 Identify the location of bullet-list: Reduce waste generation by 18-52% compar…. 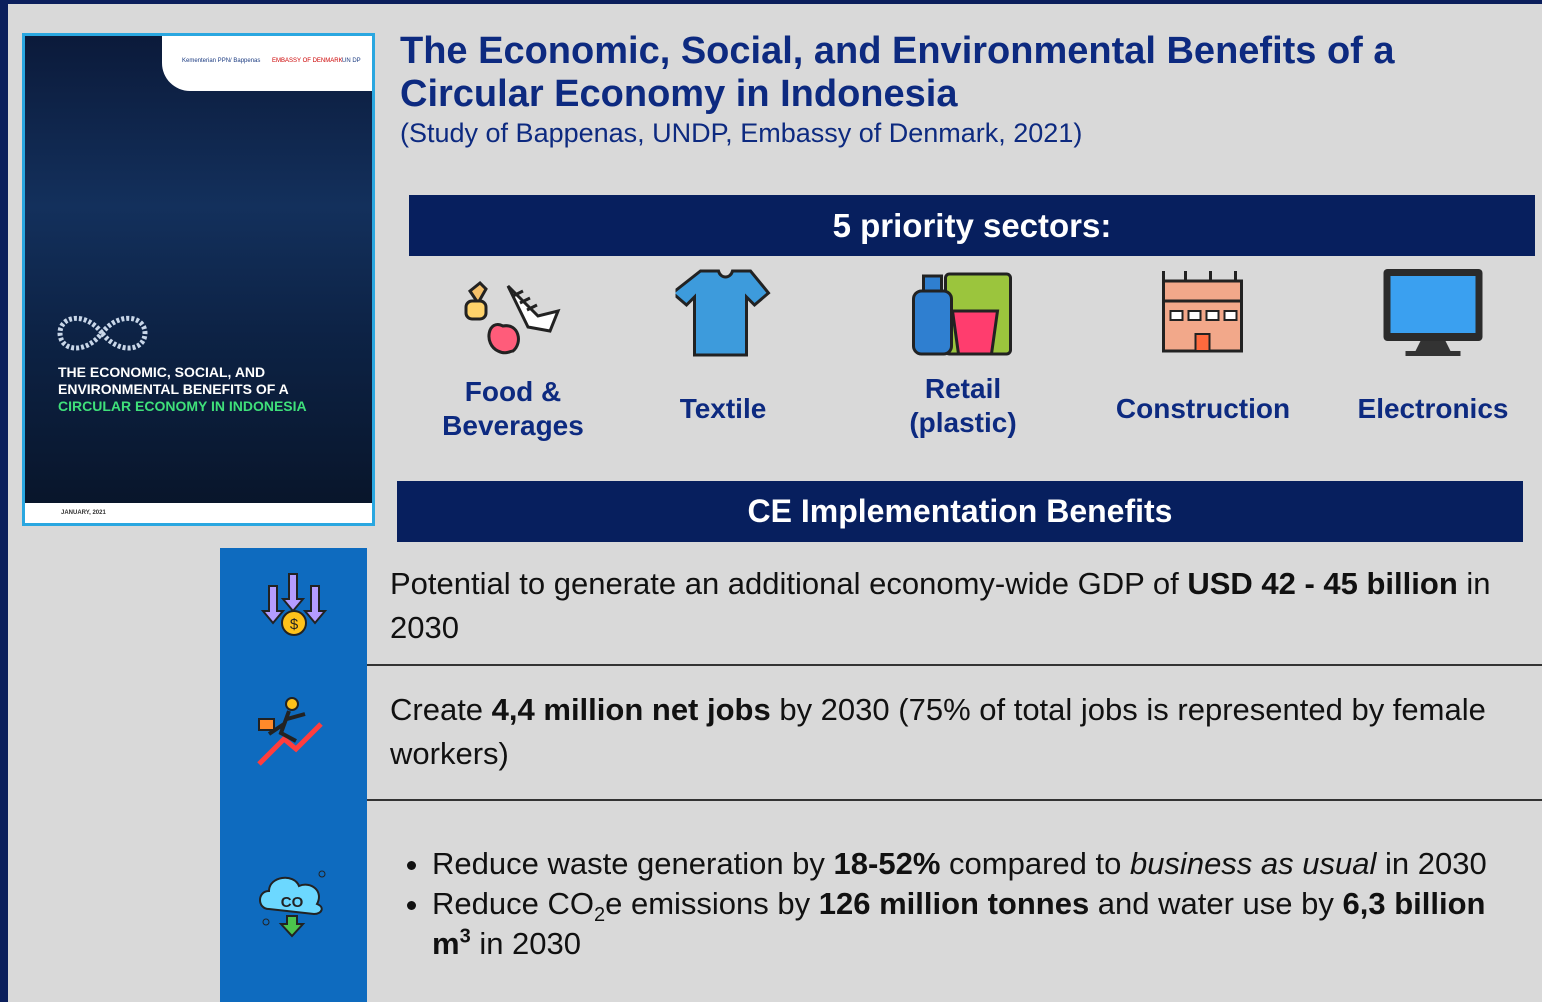
(955, 904).